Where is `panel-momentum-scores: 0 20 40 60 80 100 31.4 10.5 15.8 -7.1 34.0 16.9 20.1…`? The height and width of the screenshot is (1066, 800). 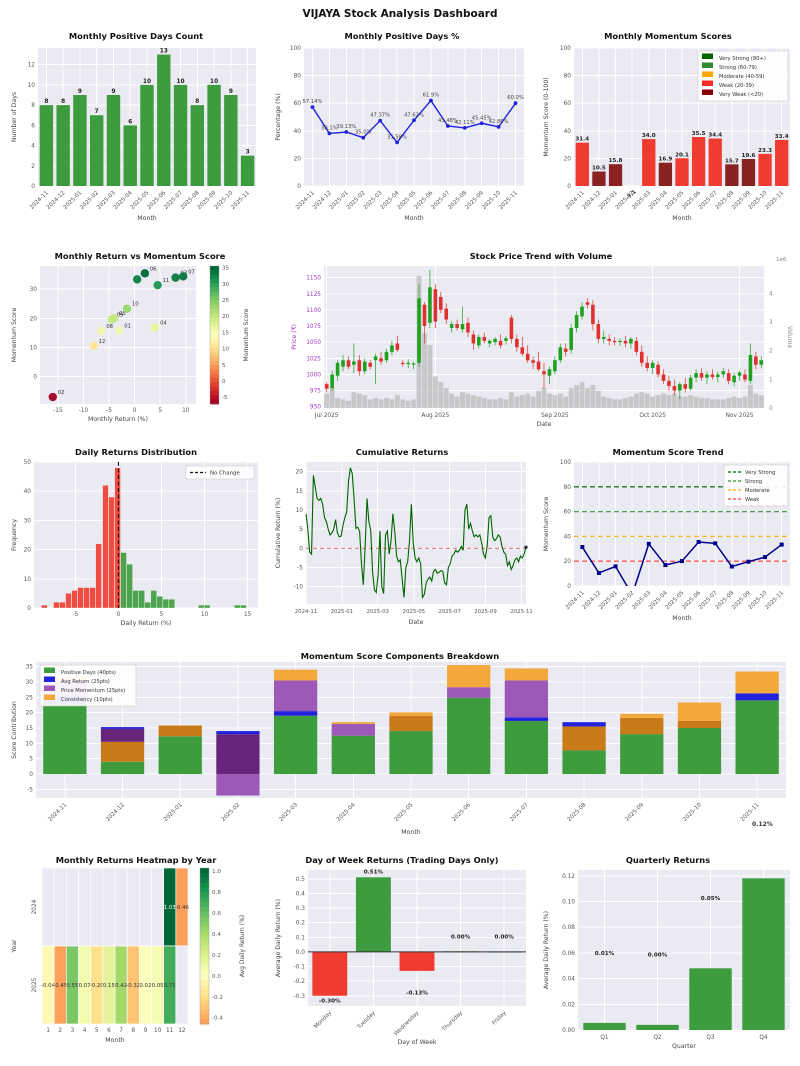 panel-momentum-scores: 0 20 40 60 80 100 31.4 10.5 15.8 -7.1 34.0 16.9 20.1… is located at coordinates (668, 134).